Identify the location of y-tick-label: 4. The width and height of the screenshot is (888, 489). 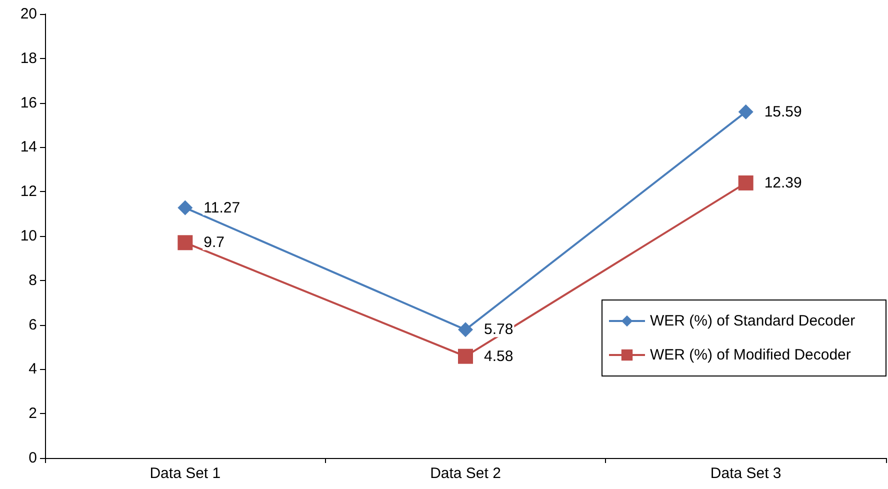
(32, 369).